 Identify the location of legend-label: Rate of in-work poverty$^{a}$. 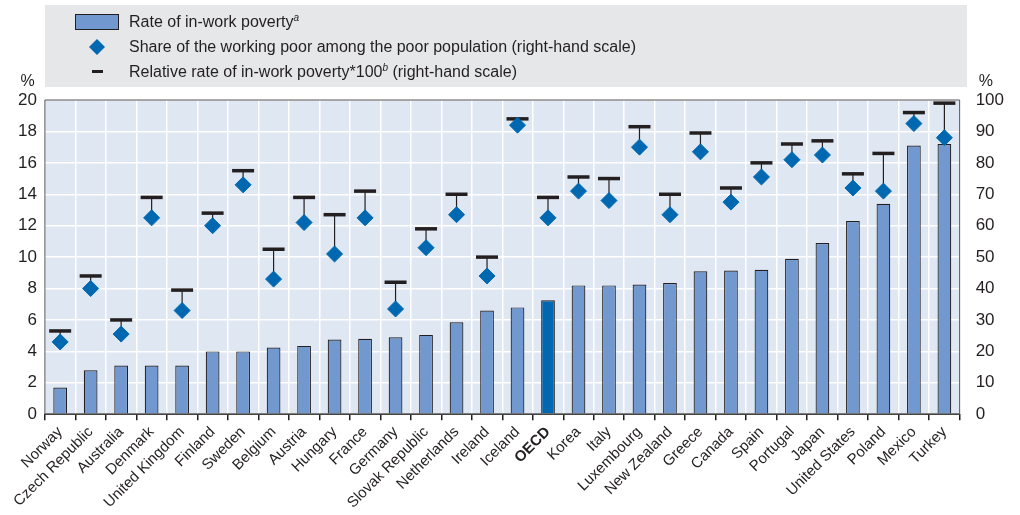
(214, 21).